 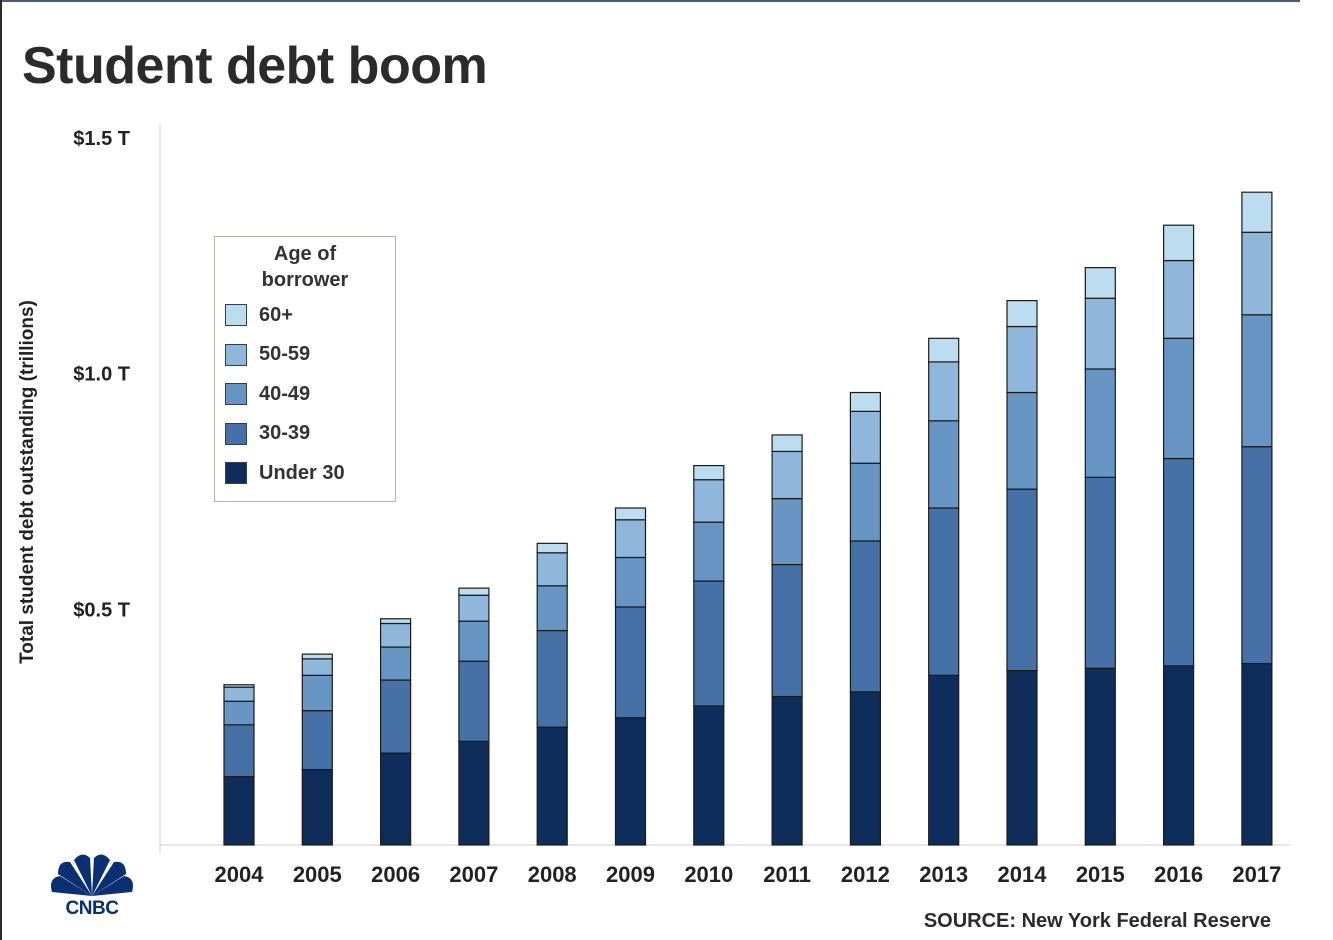 I want to click on x-tick-label: 2008, so click(x=552, y=874).